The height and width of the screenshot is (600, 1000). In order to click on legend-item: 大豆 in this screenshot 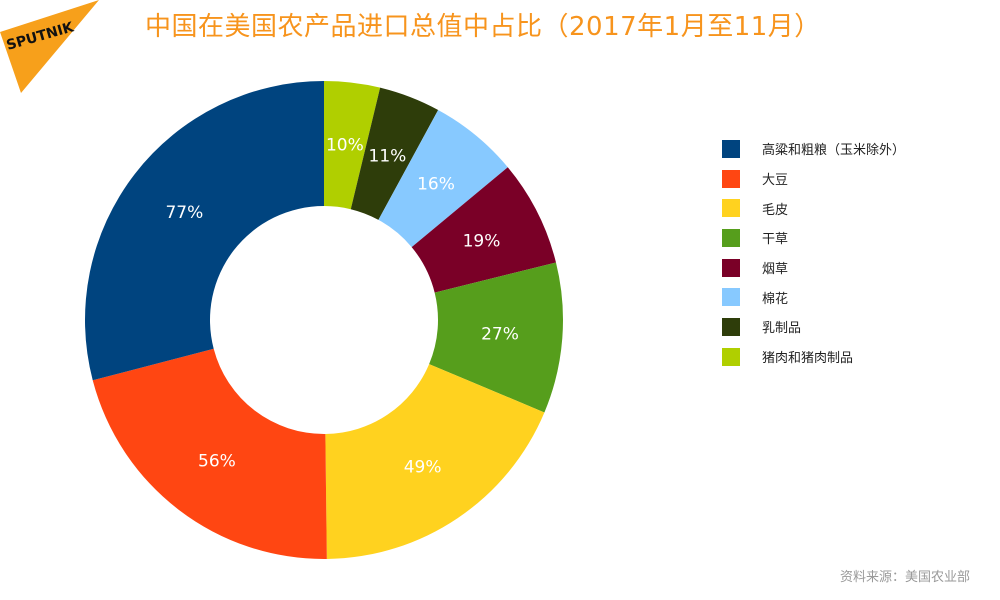, I will do `click(813, 179)`.